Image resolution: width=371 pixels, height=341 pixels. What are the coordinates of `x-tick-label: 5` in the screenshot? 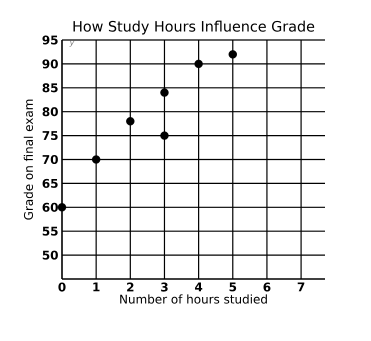 It's located at (233, 287).